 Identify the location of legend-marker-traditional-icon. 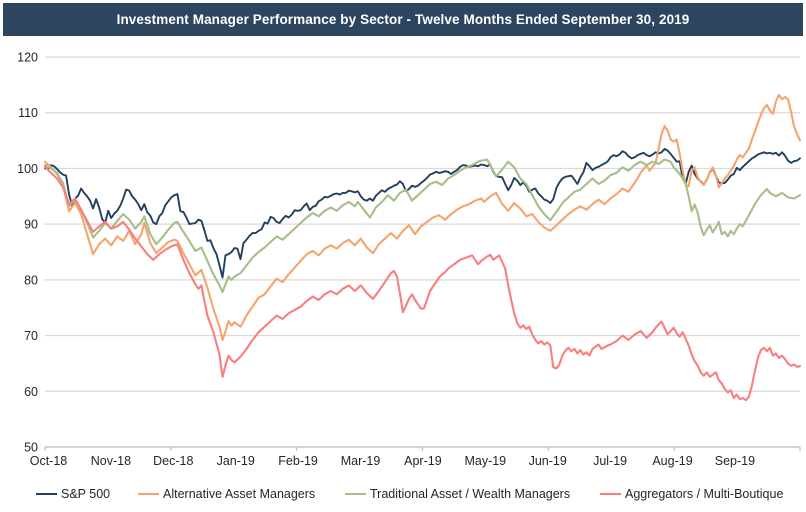
(355, 494).